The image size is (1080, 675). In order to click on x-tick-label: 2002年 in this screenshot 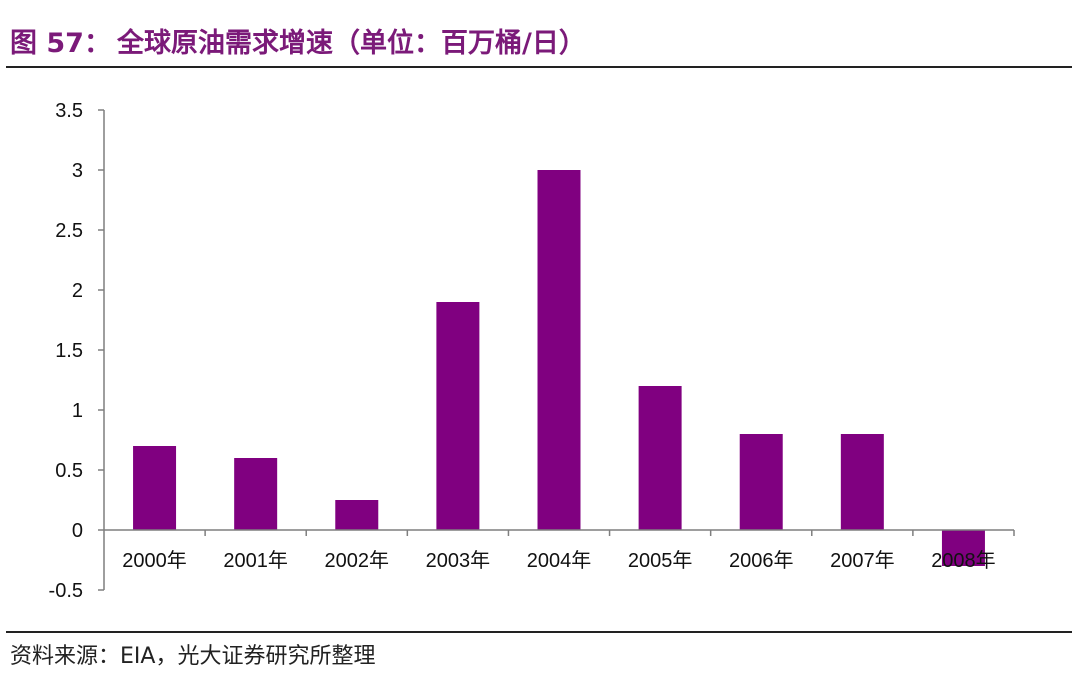, I will do `click(357, 560)`.